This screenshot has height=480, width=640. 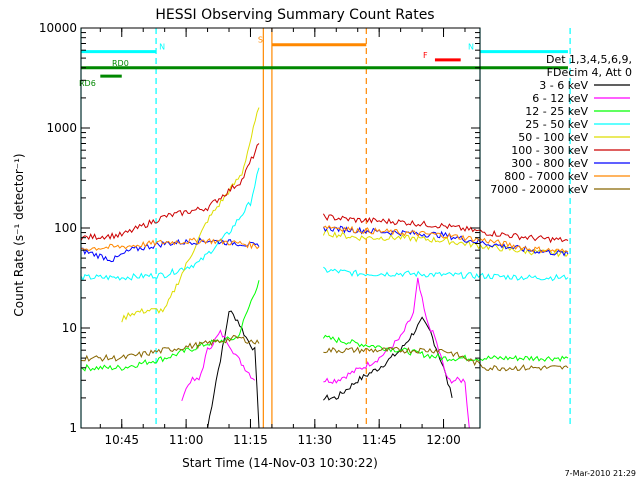 I want to click on y-axis-label: Count Rate (s⁻¹ detector⁻¹), so click(x=19, y=234).